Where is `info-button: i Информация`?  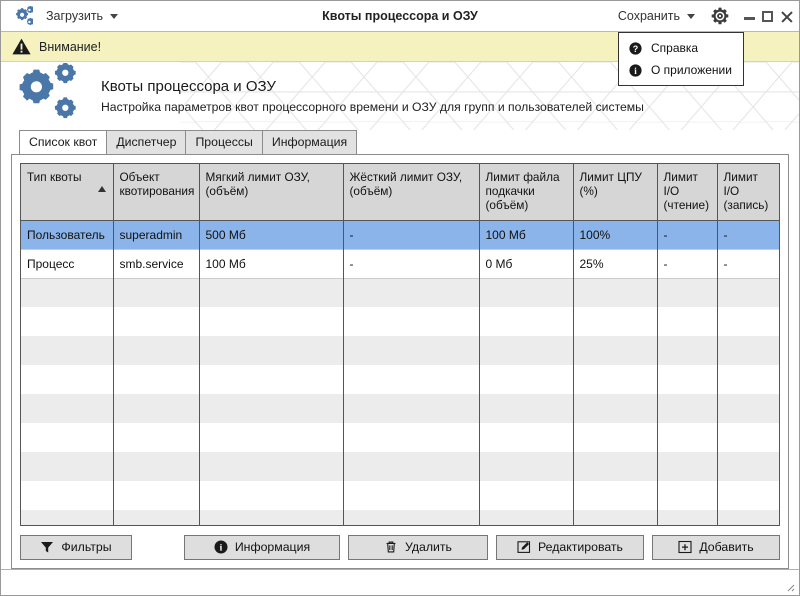
info-button: i Информация is located at coordinates (262, 547).